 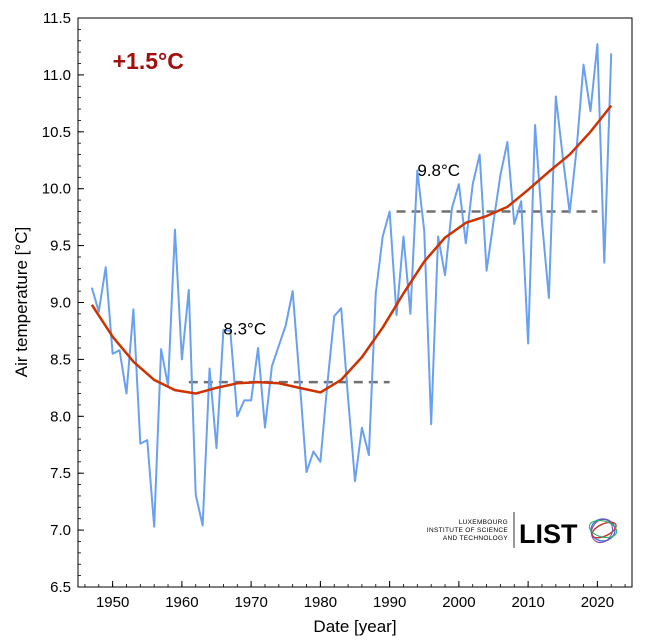 What do you see at coordinates (60, 587) in the screenshot?
I see `y-tick-label: 6.5` at bounding box center [60, 587].